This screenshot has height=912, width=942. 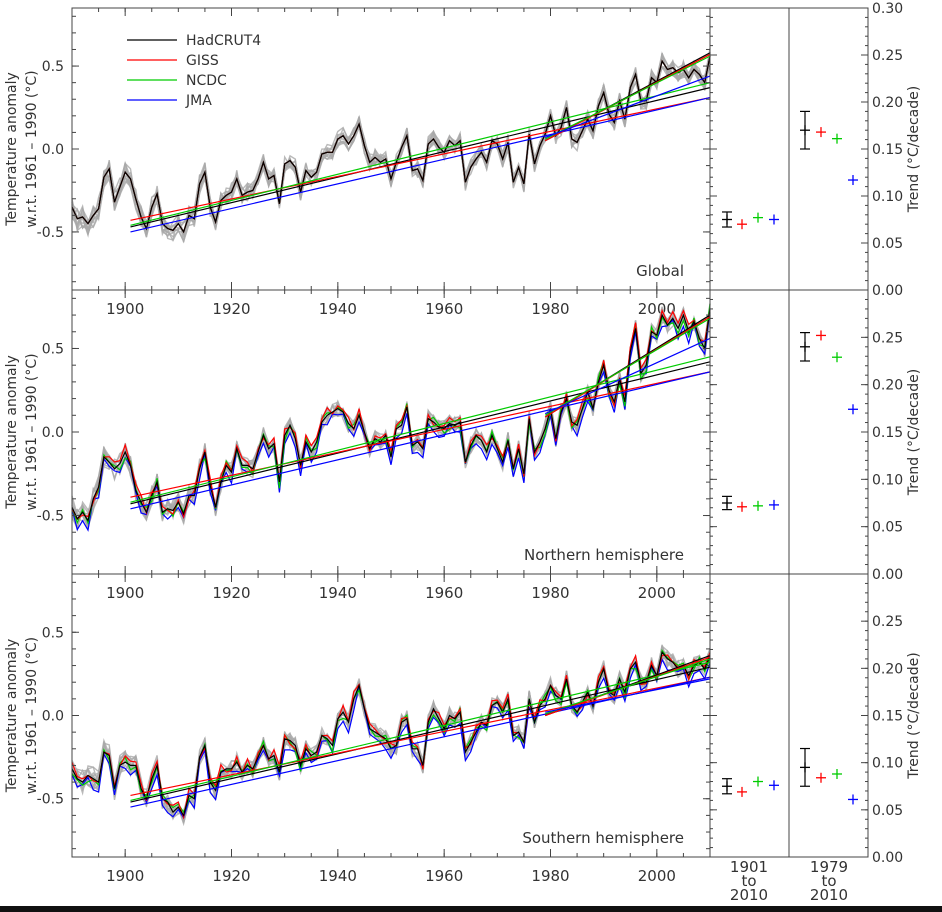 What do you see at coordinates (829, 867) in the screenshot?
I see `trend-period-label: 1979` at bounding box center [829, 867].